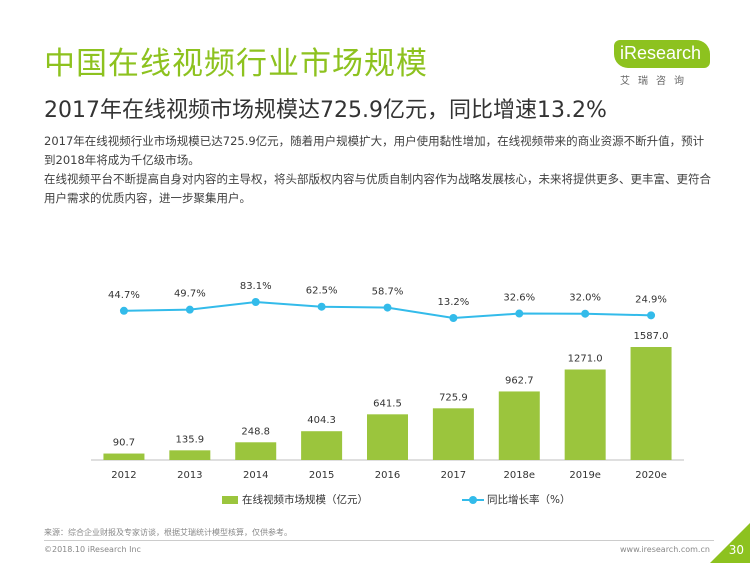  What do you see at coordinates (189, 309) in the screenshot?
I see `growth-rate-point-2013` at bounding box center [189, 309].